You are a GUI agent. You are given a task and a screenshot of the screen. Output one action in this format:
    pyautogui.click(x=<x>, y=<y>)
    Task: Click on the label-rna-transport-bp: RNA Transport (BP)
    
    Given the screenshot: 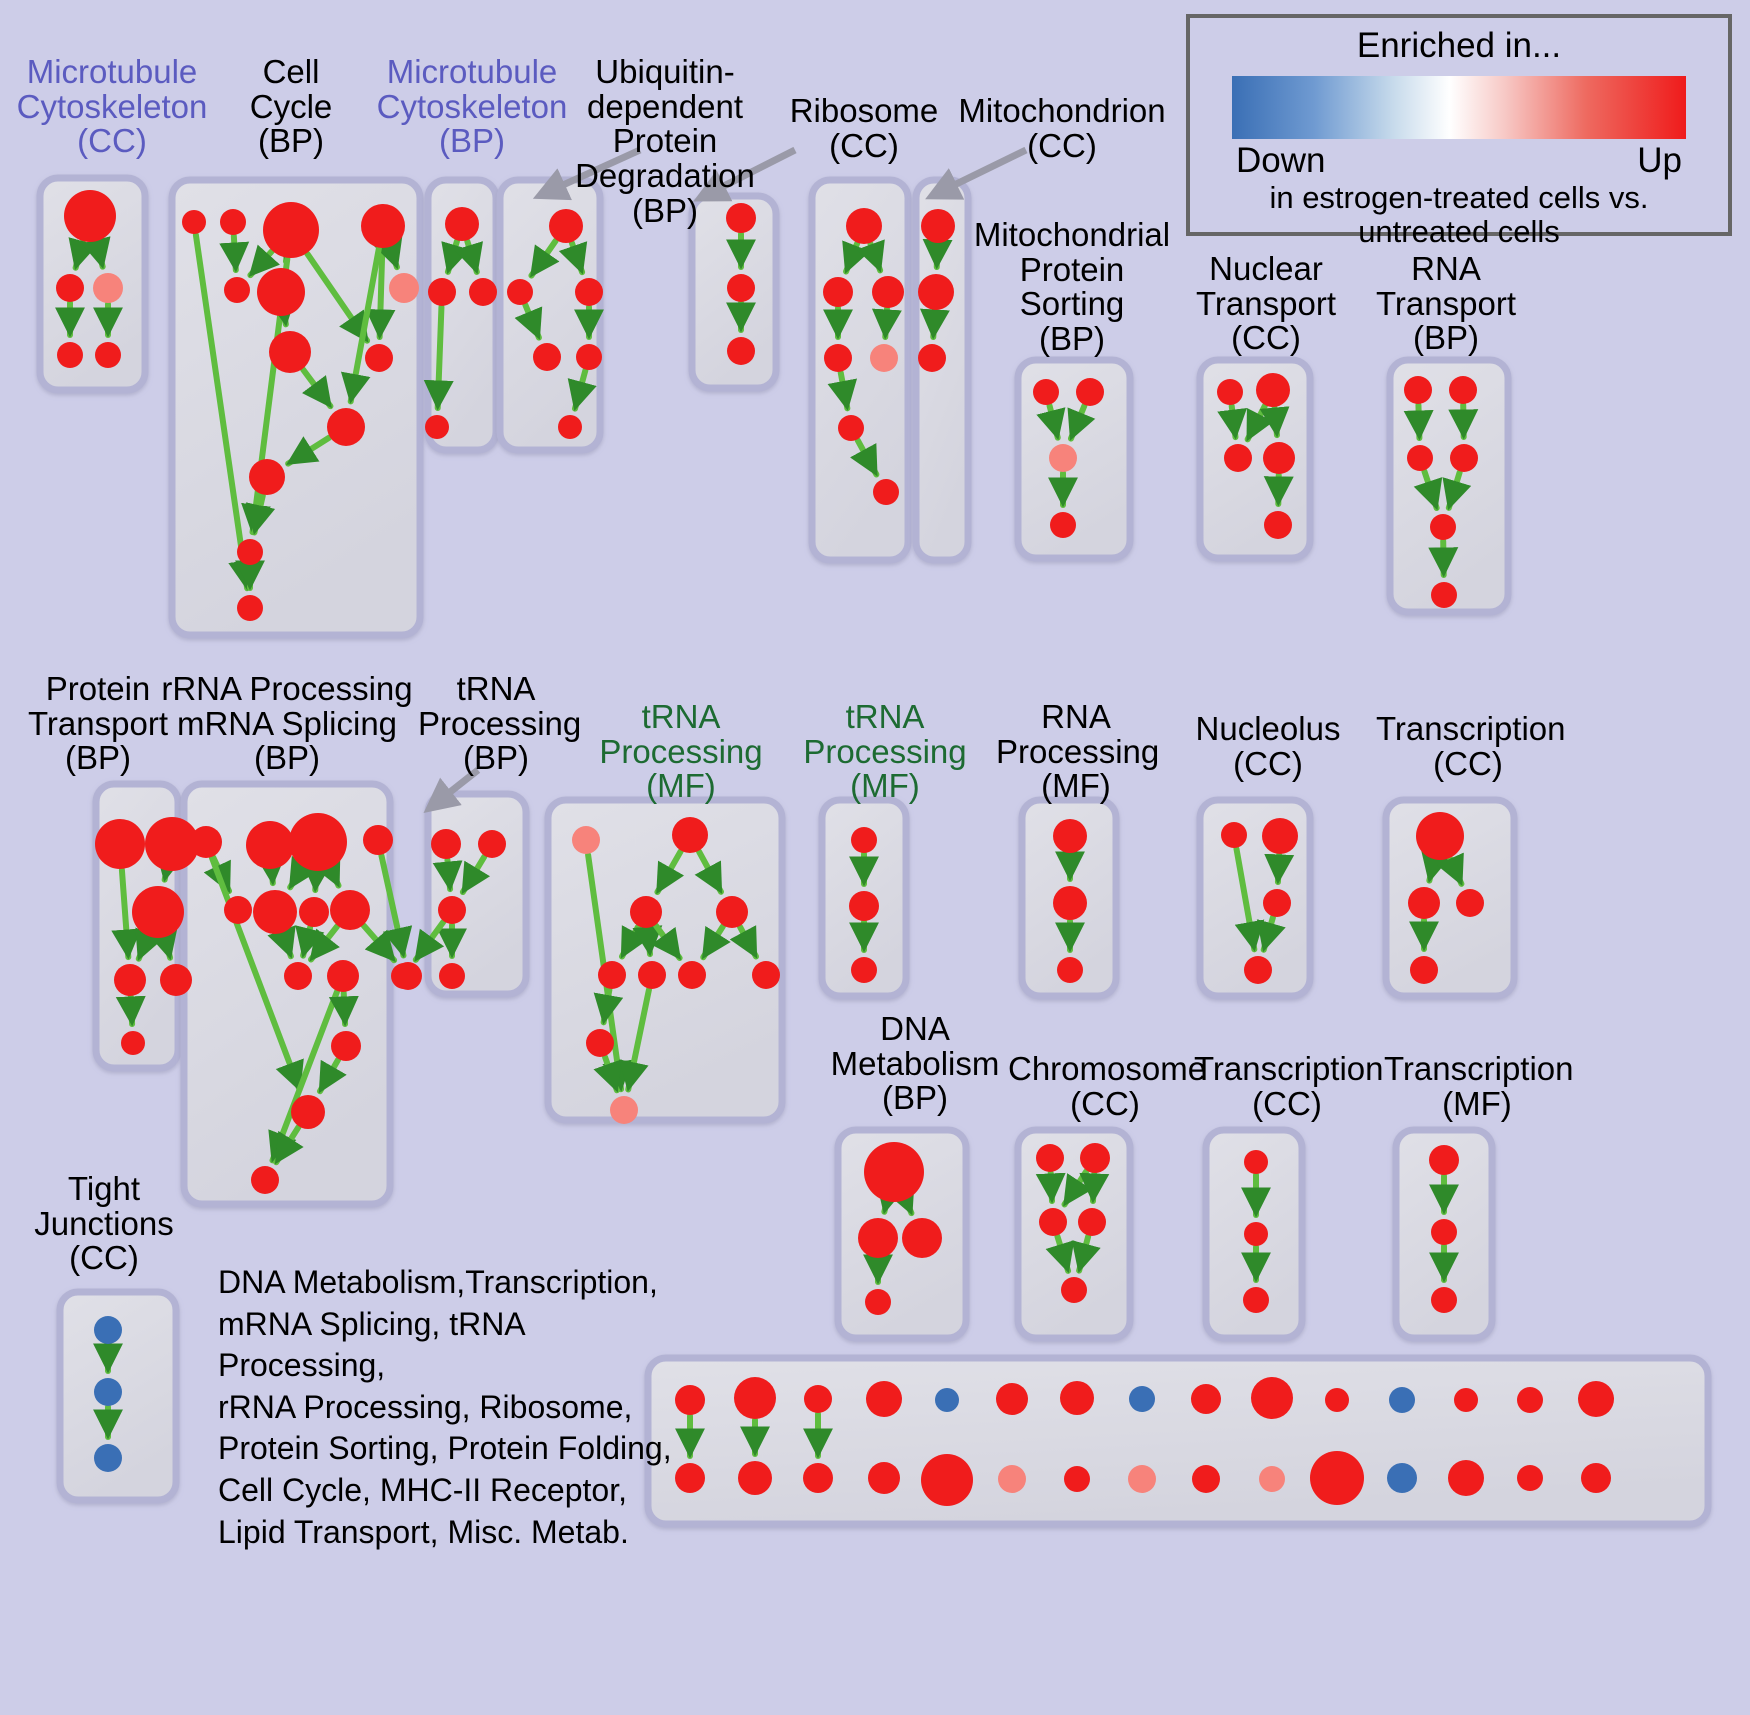 What is the action you would take?
    pyautogui.click(x=1446, y=303)
    